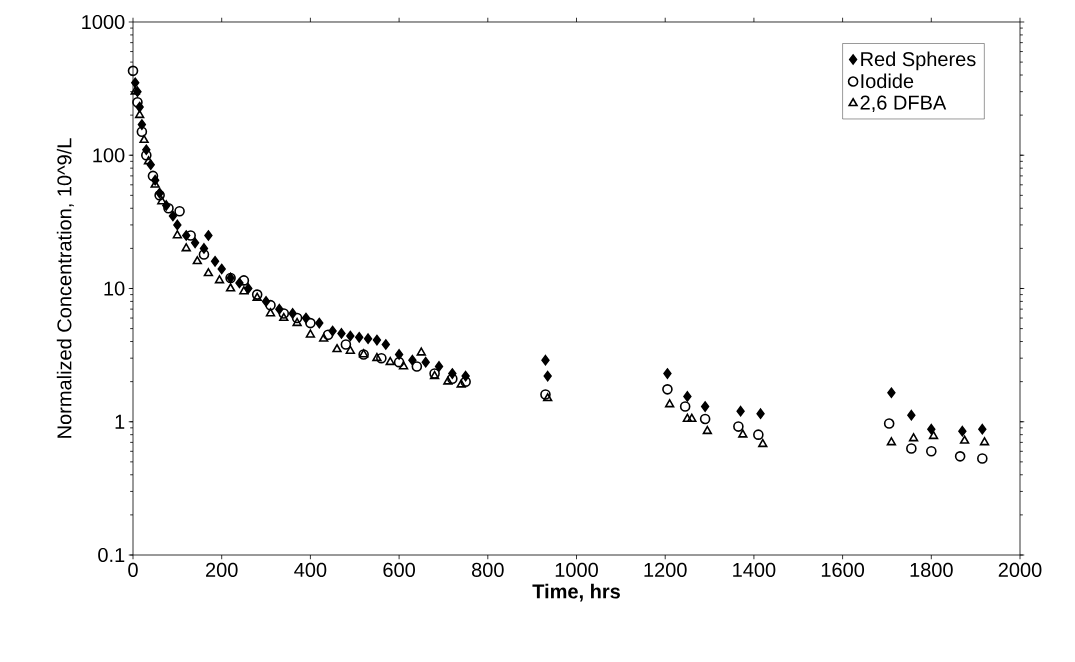  What do you see at coordinates (103, 22) in the screenshot?
I see `y-tick-label: 1000` at bounding box center [103, 22].